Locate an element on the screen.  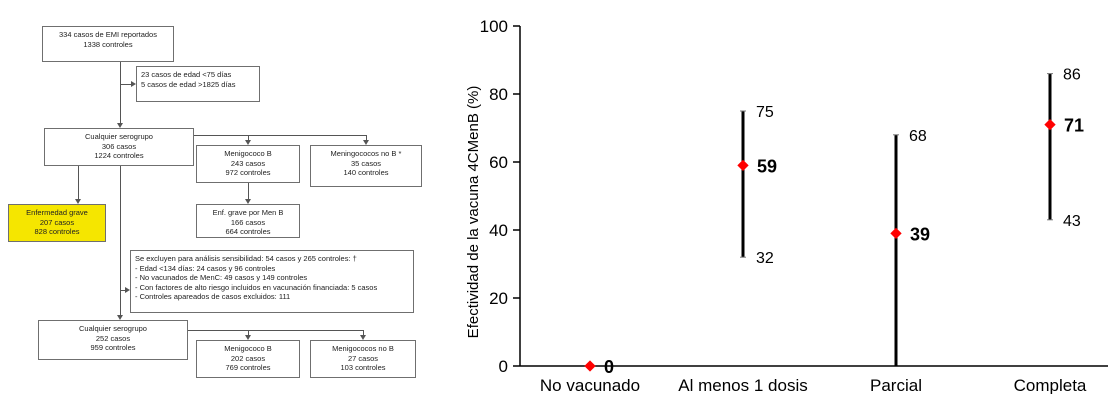
y-tick-label: 60 is located at coordinates (498, 162).